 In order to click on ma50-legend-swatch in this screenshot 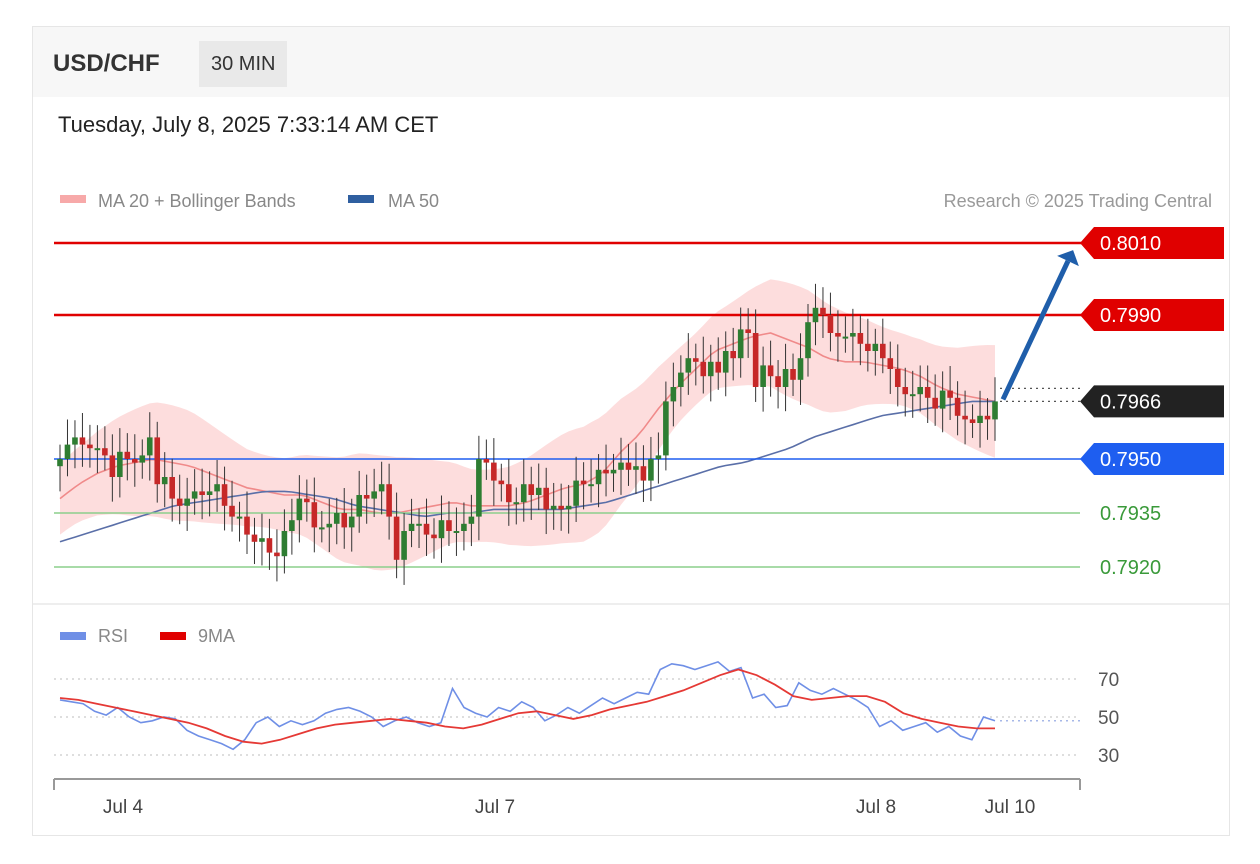, I will do `click(361, 199)`.